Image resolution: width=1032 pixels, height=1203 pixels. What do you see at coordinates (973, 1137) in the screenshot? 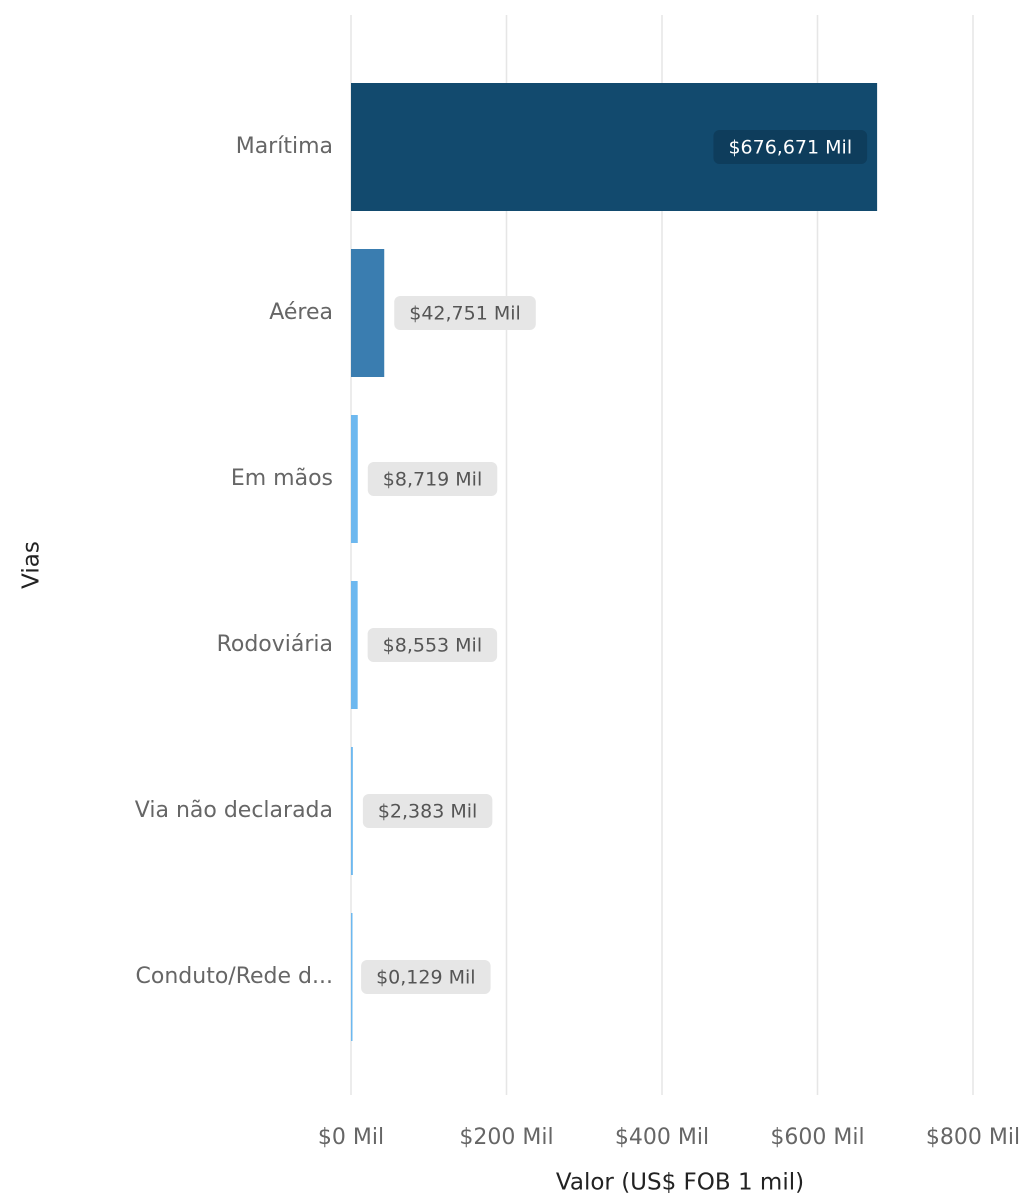
I see `x-tick-label: $800 Mil` at bounding box center [973, 1137].